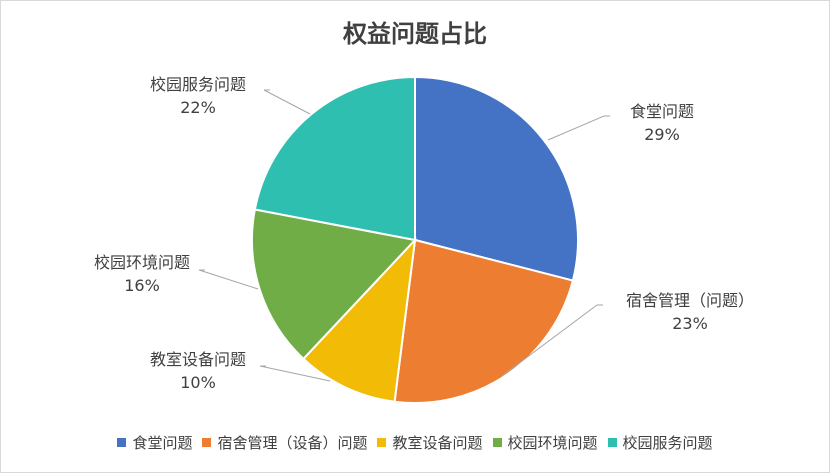 This screenshot has height=473, width=830. I want to click on chart-title: 权益问题占比, so click(415, 34).